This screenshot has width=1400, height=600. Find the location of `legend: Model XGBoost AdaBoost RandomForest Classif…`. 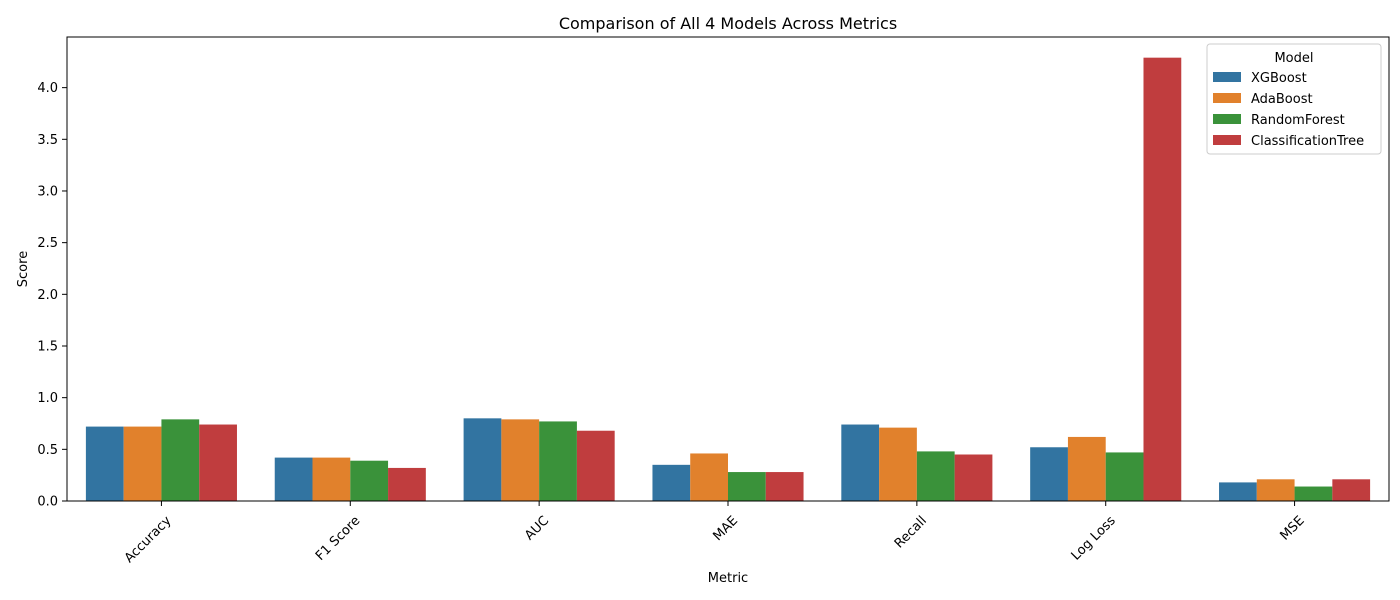

legend: Model XGBoost AdaBoost RandomForest Classif… is located at coordinates (1294, 99).